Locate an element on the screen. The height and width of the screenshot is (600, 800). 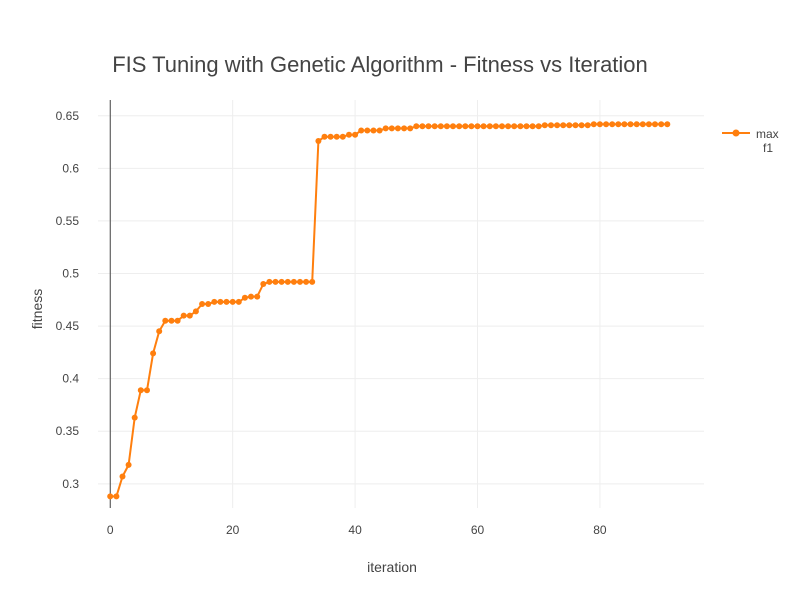
x-tick-label: 60 is located at coordinates (478, 530).